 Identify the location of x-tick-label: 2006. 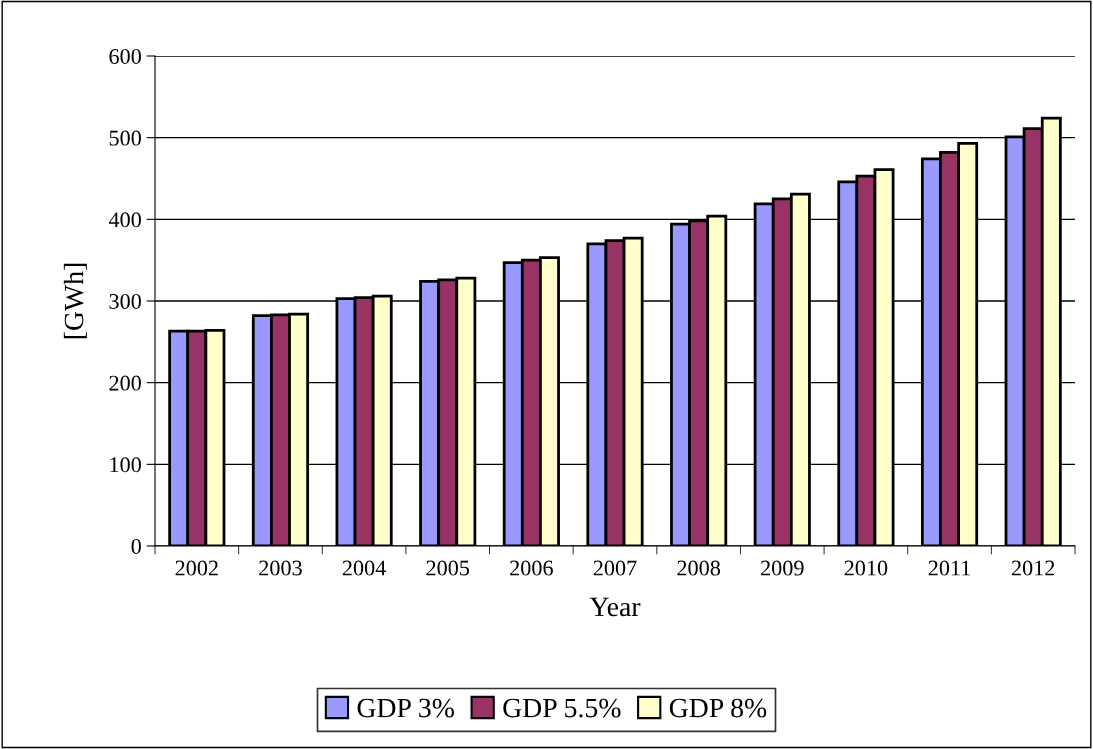
(531, 568).